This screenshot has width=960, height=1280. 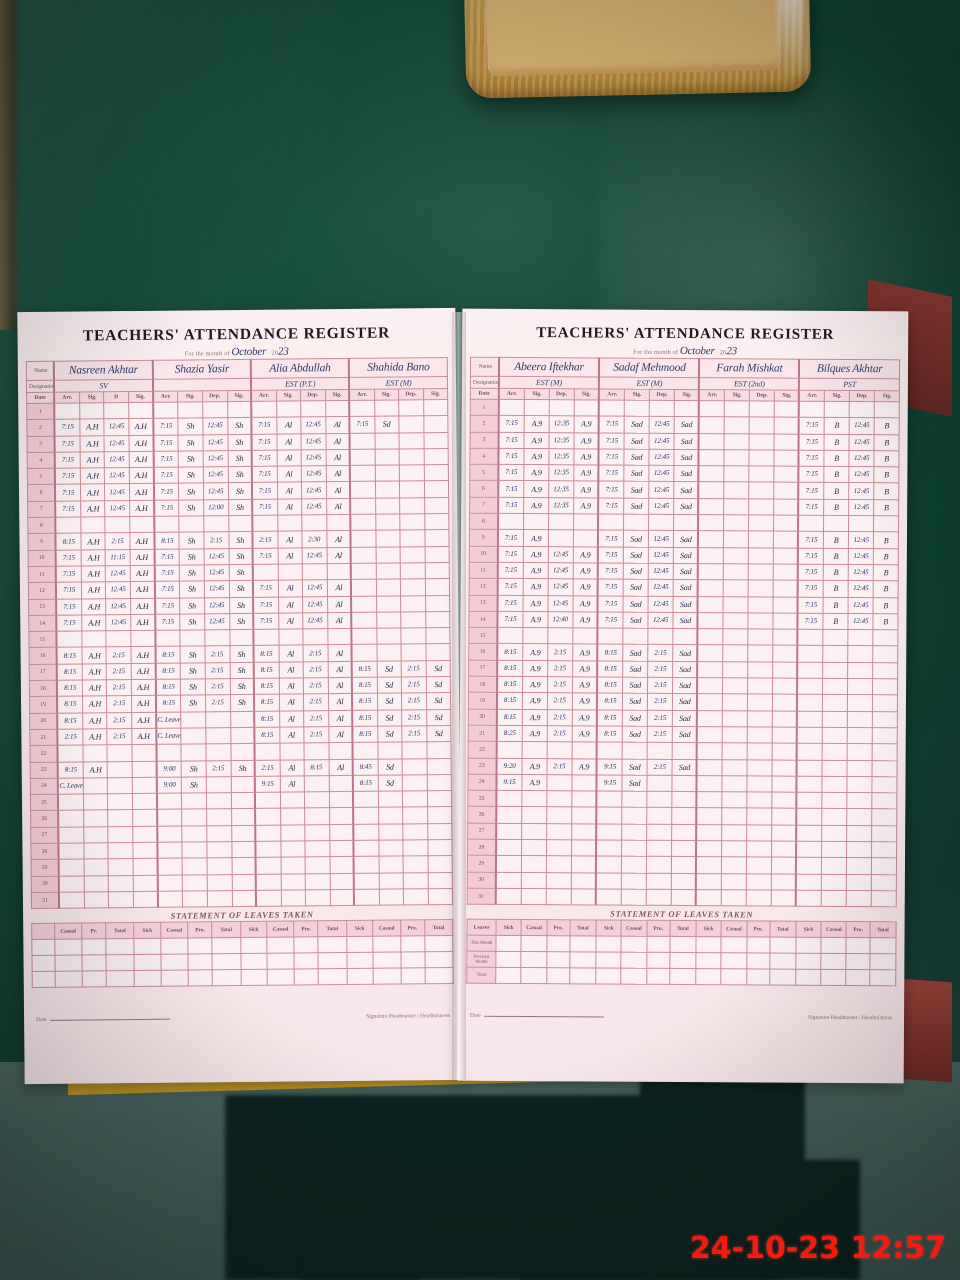 What do you see at coordinates (192, 654) in the screenshot?
I see `signature-cell: Sh` at bounding box center [192, 654].